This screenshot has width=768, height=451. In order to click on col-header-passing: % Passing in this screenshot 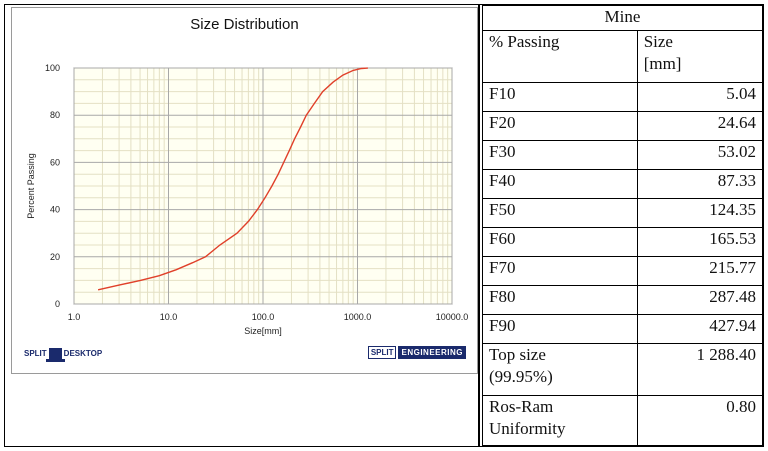, I will do `click(560, 56)`.